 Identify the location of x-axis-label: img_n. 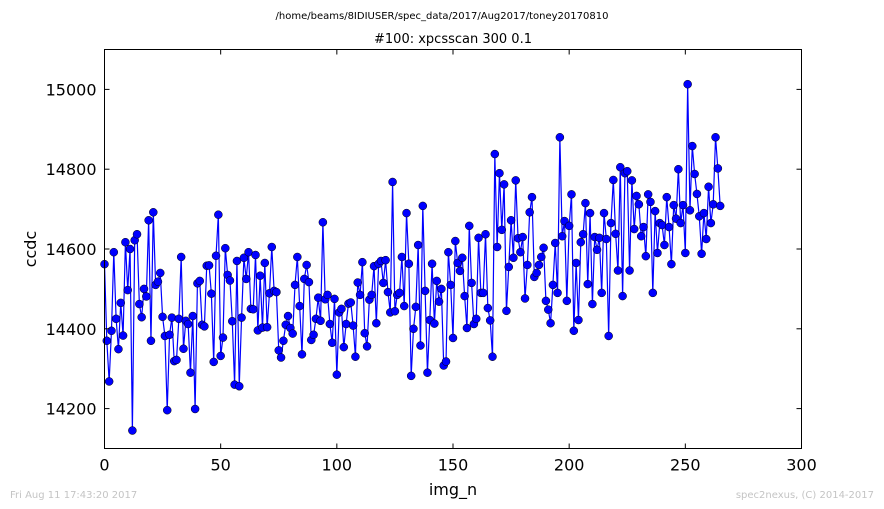
(453, 490).